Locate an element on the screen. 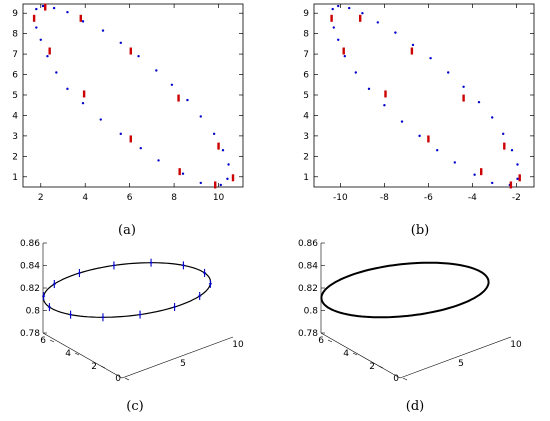 The image size is (550, 421). data-marks is located at coordinates (405, 290).